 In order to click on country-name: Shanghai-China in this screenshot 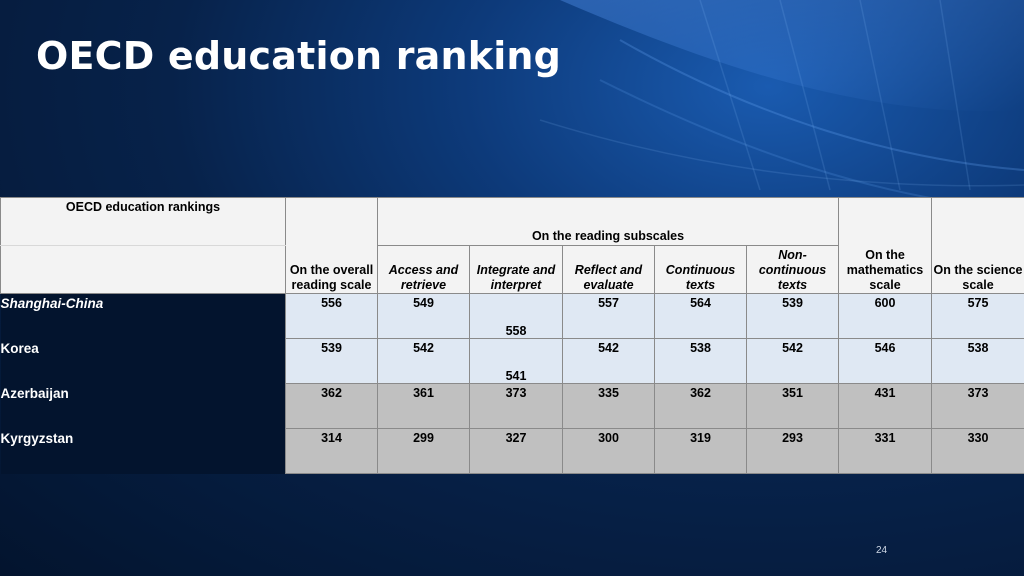, I will do `click(143, 316)`.